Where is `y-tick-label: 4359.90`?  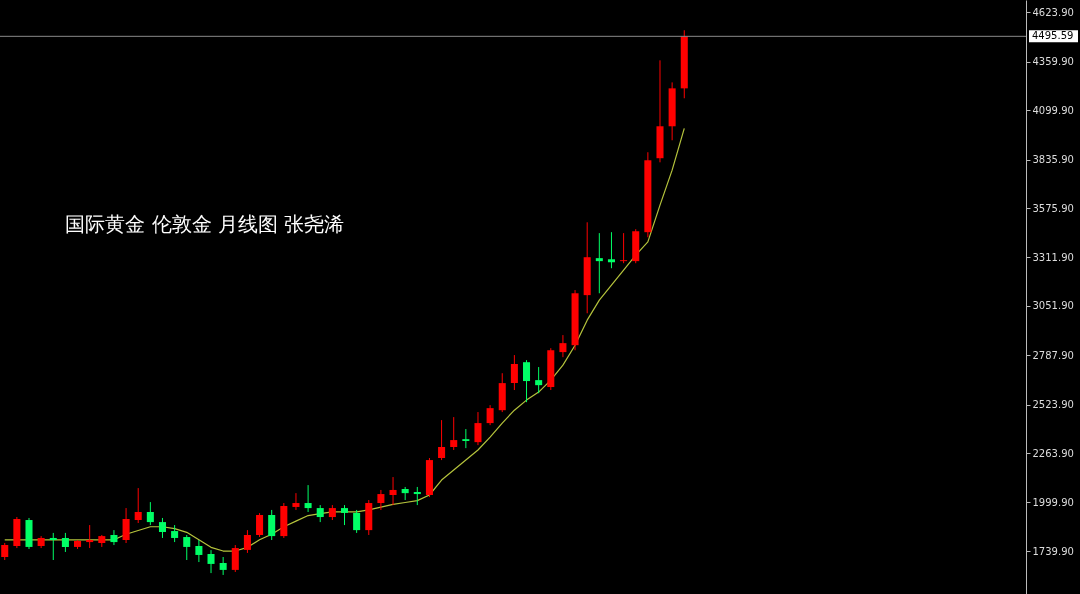
y-tick-label: 4359.90 is located at coordinates (1053, 62).